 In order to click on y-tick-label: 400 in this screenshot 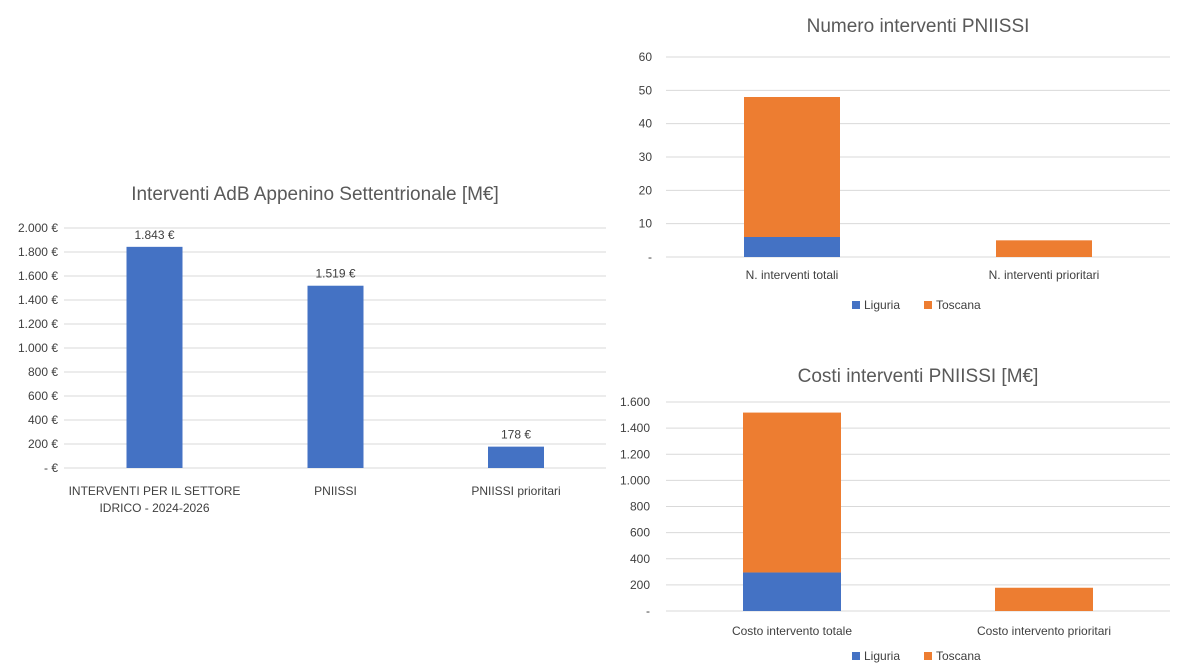, I will do `click(640, 559)`.